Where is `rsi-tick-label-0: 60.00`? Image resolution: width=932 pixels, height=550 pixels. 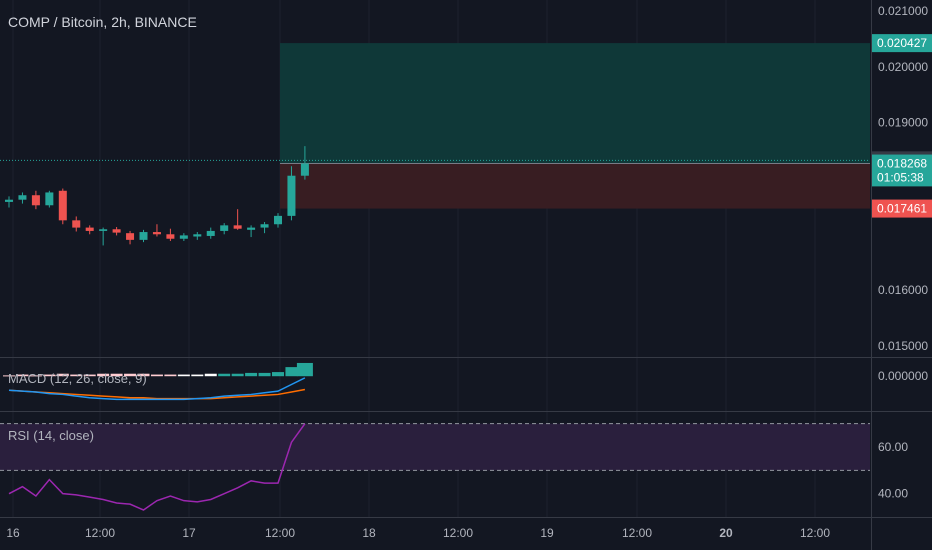
rsi-tick-label-0: 60.00 is located at coordinates (893, 447).